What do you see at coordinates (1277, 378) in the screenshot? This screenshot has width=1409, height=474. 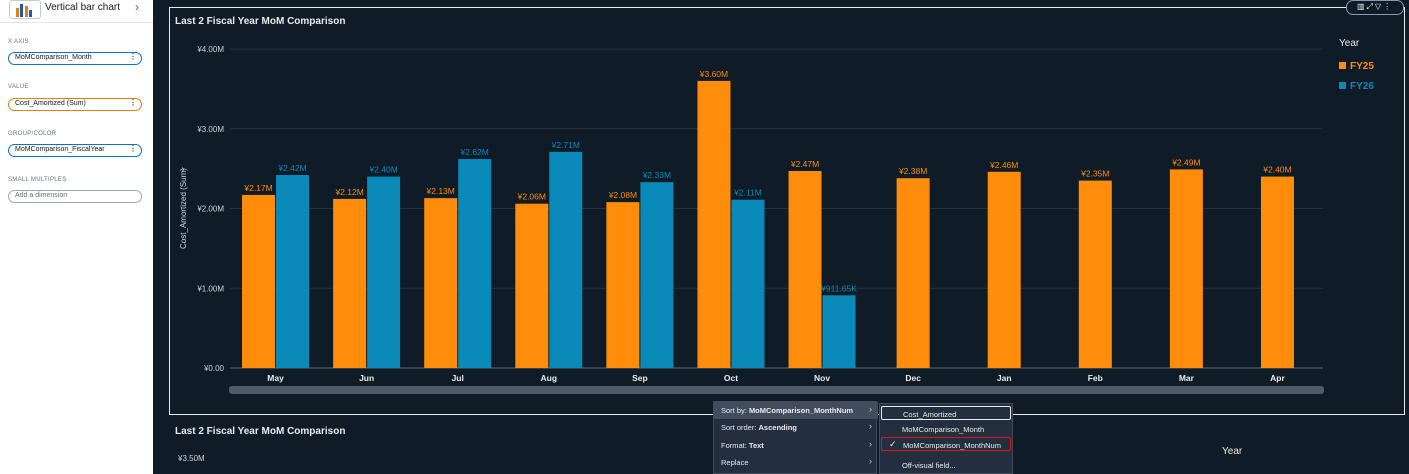 I see `x-tick-label: Apr` at bounding box center [1277, 378].